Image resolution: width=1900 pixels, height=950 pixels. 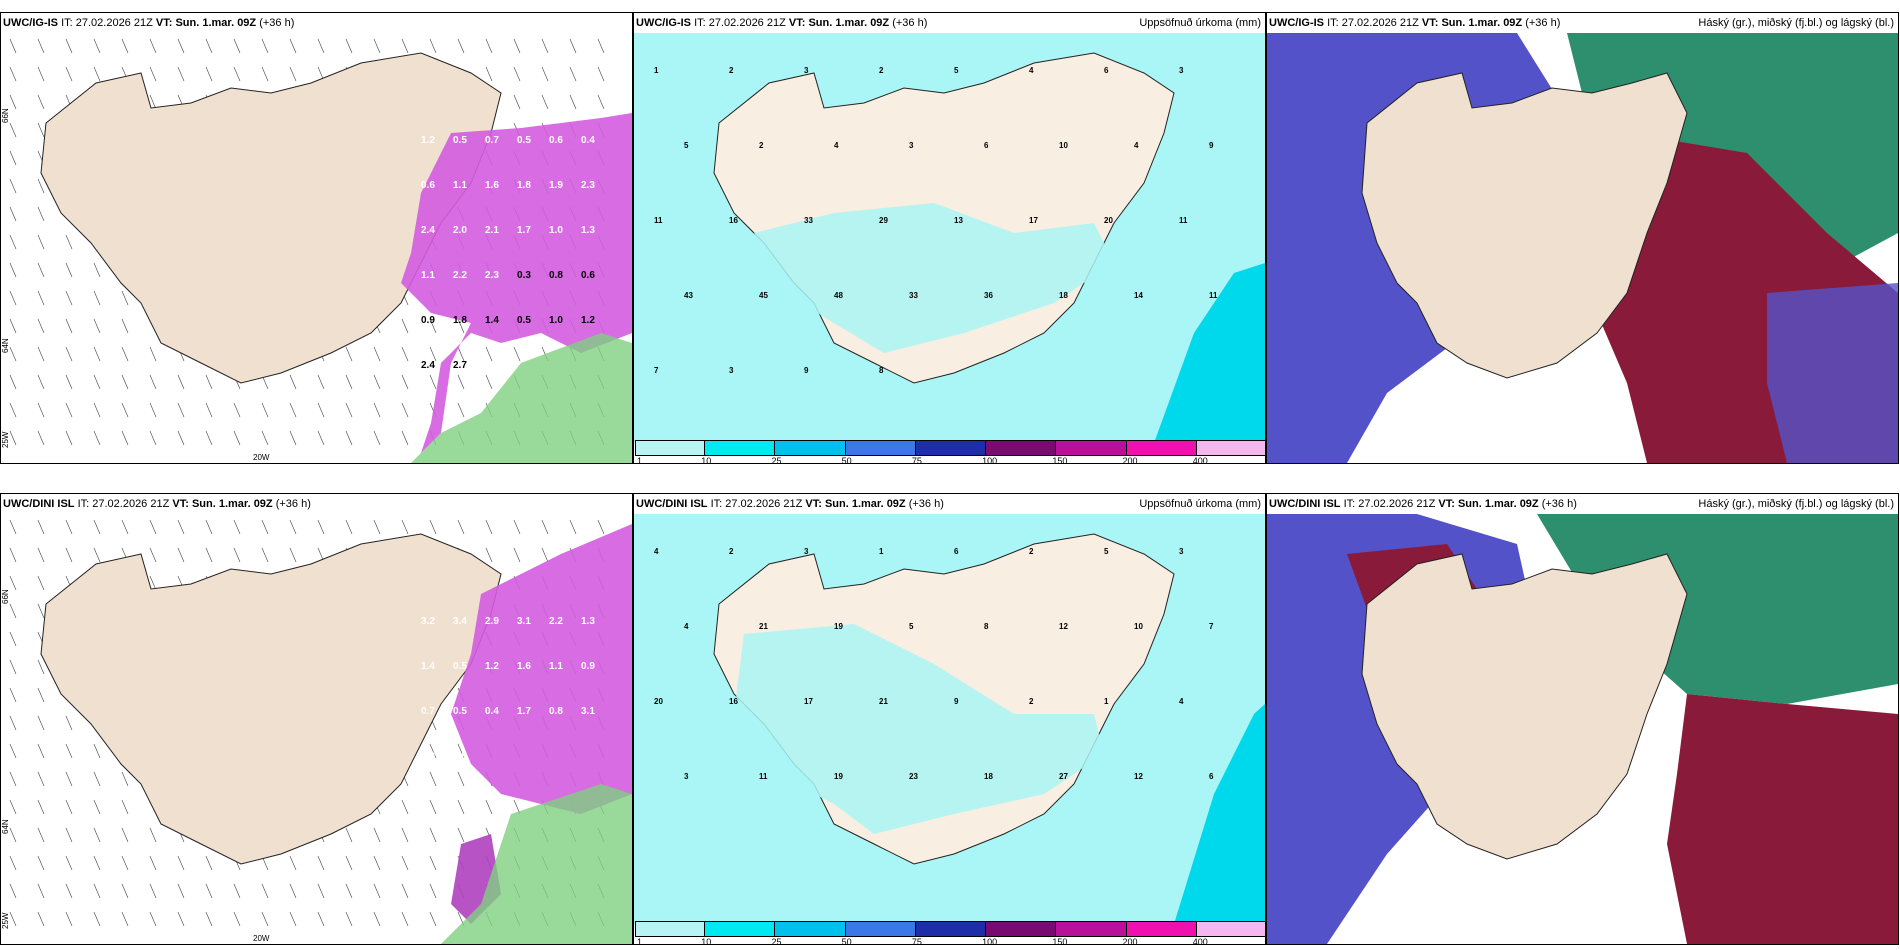 What do you see at coordinates (1209, 353) in the screenshot?
I see `precip-heavy` at bounding box center [1209, 353].